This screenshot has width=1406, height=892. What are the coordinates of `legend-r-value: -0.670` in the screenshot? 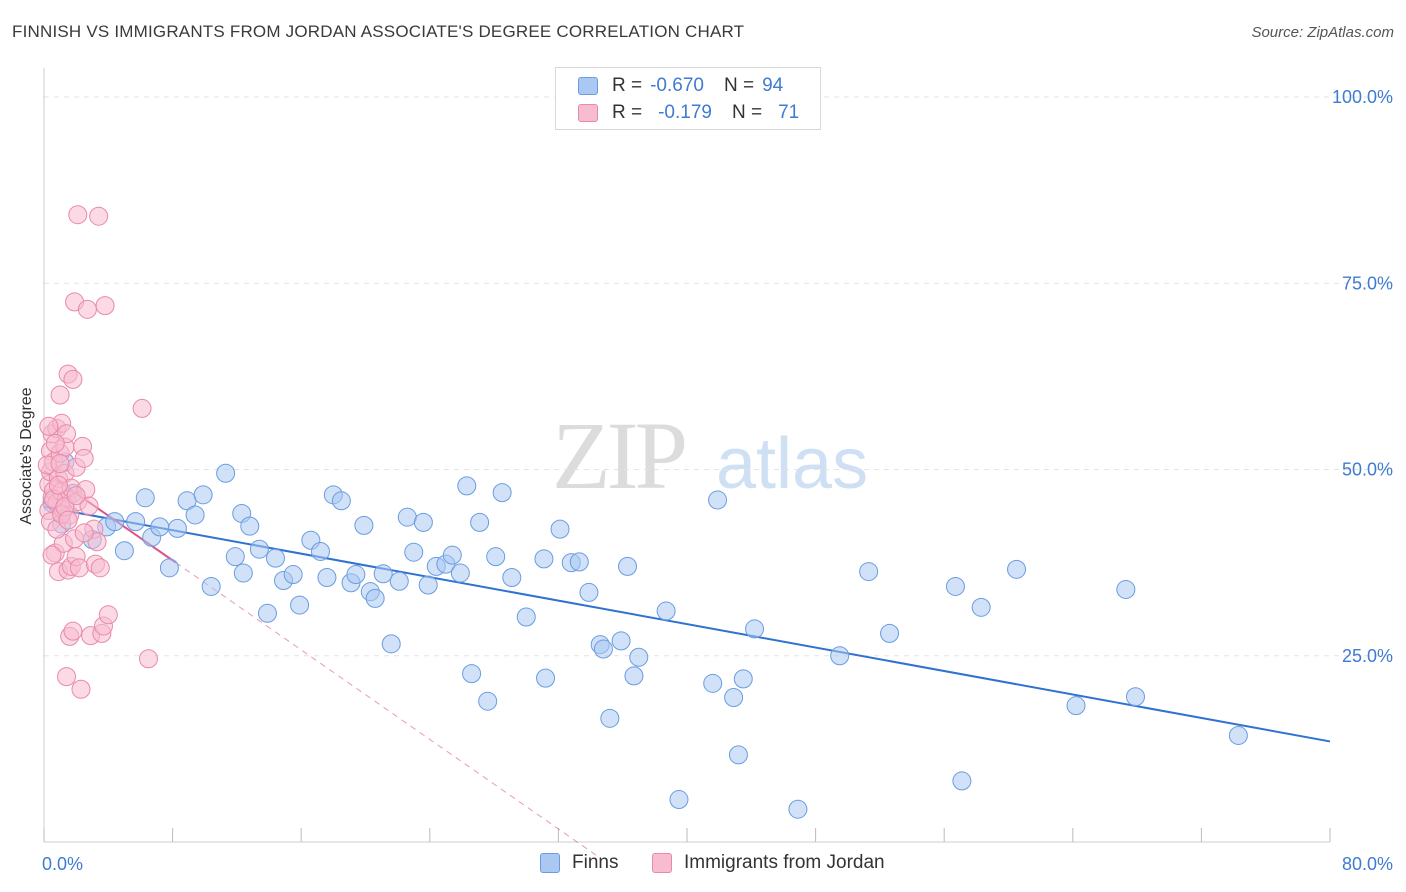 It's located at (677, 85).